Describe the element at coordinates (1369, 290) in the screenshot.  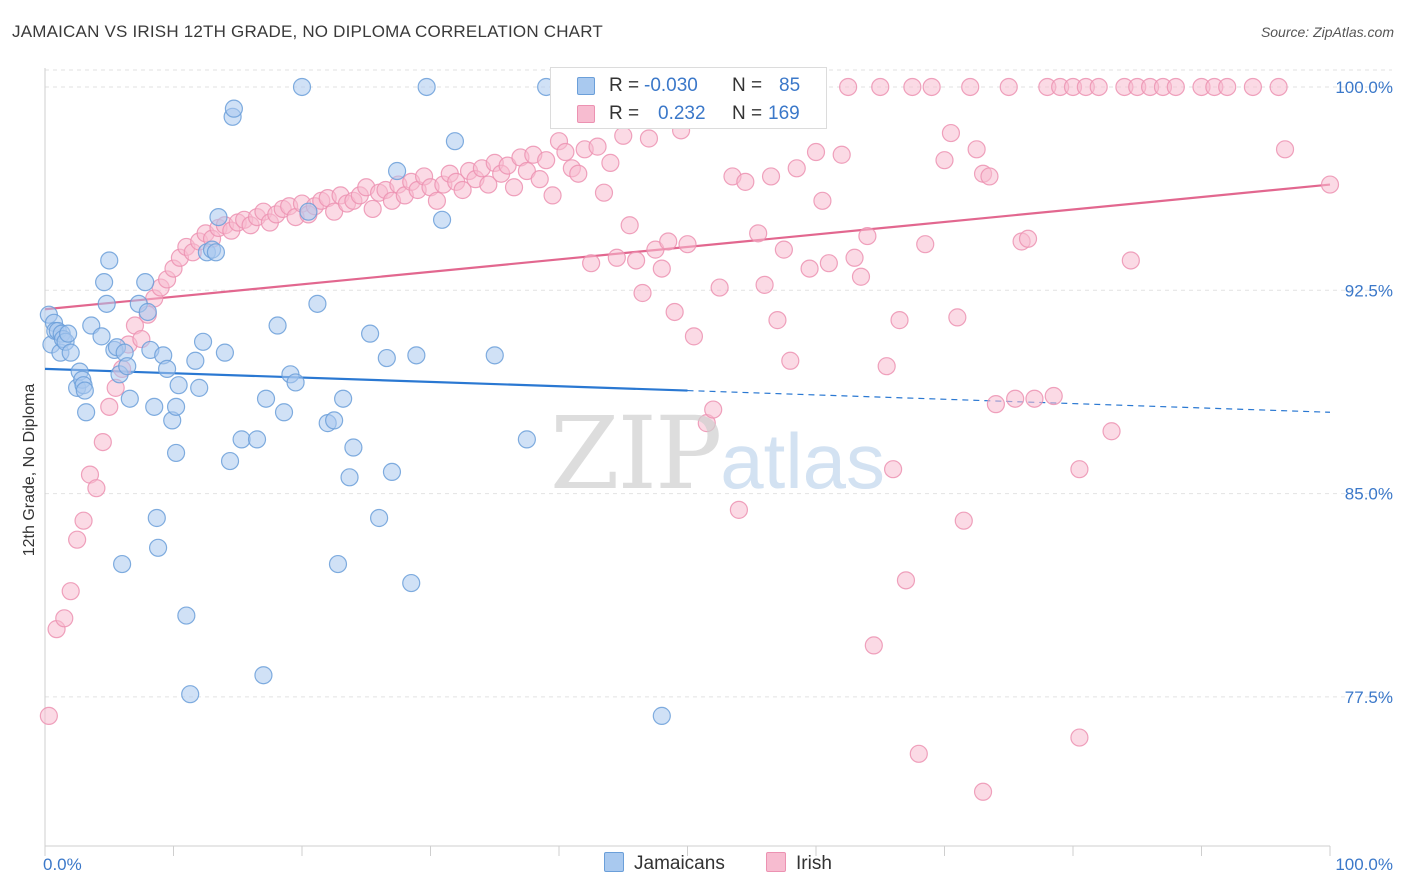
I see `y-tick-label: 92.5%` at that location.